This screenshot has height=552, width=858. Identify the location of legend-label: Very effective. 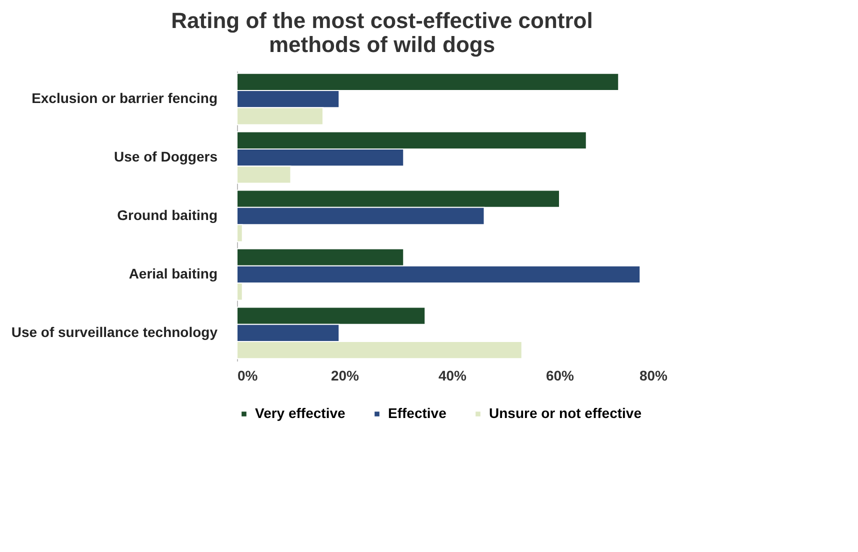
(300, 413).